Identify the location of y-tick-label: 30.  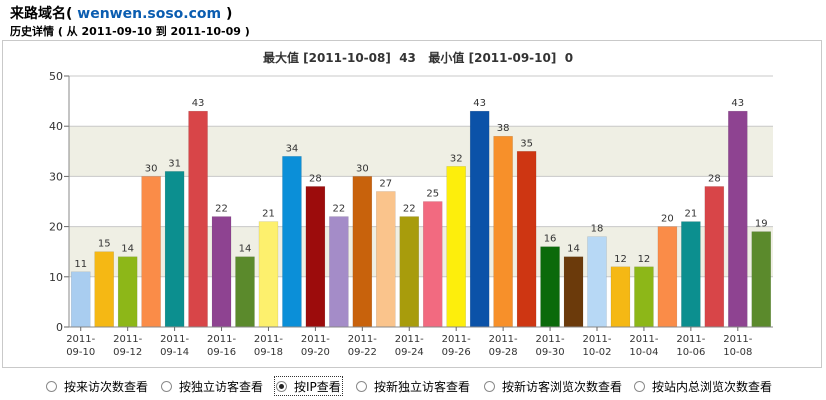
(56, 176).